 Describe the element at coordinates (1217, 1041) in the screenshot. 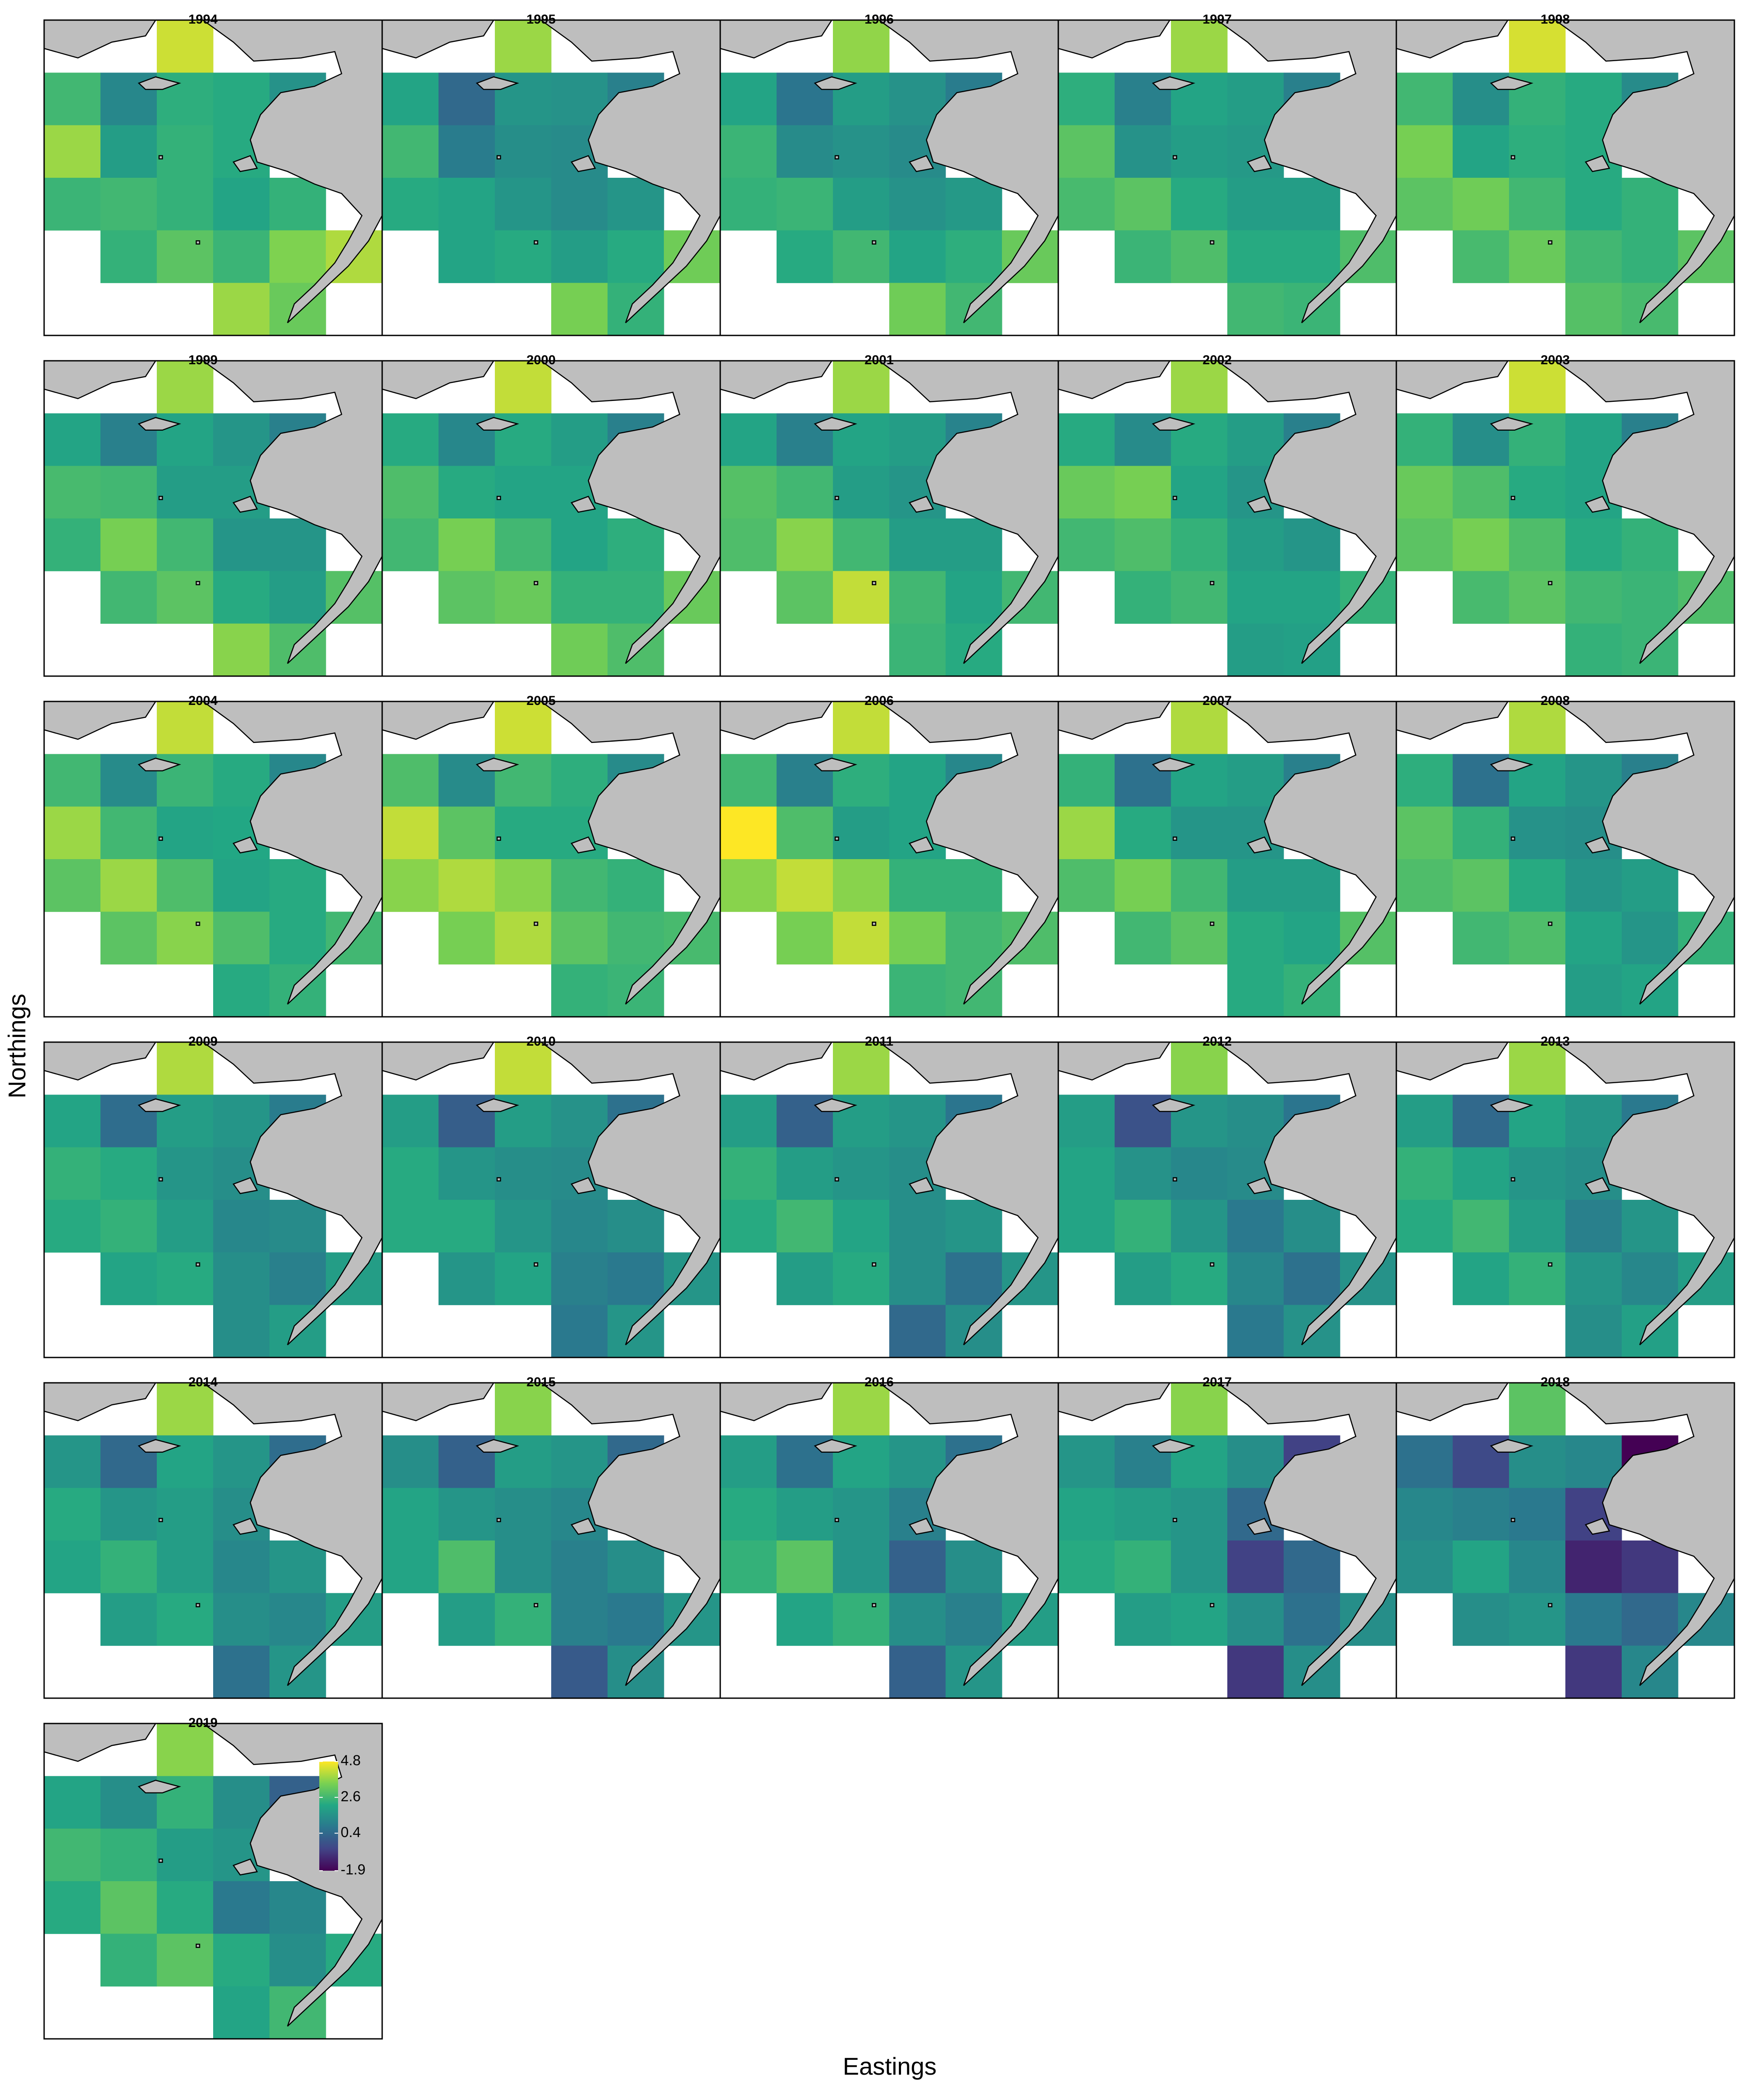

I see `panel-title: 2012` at that location.